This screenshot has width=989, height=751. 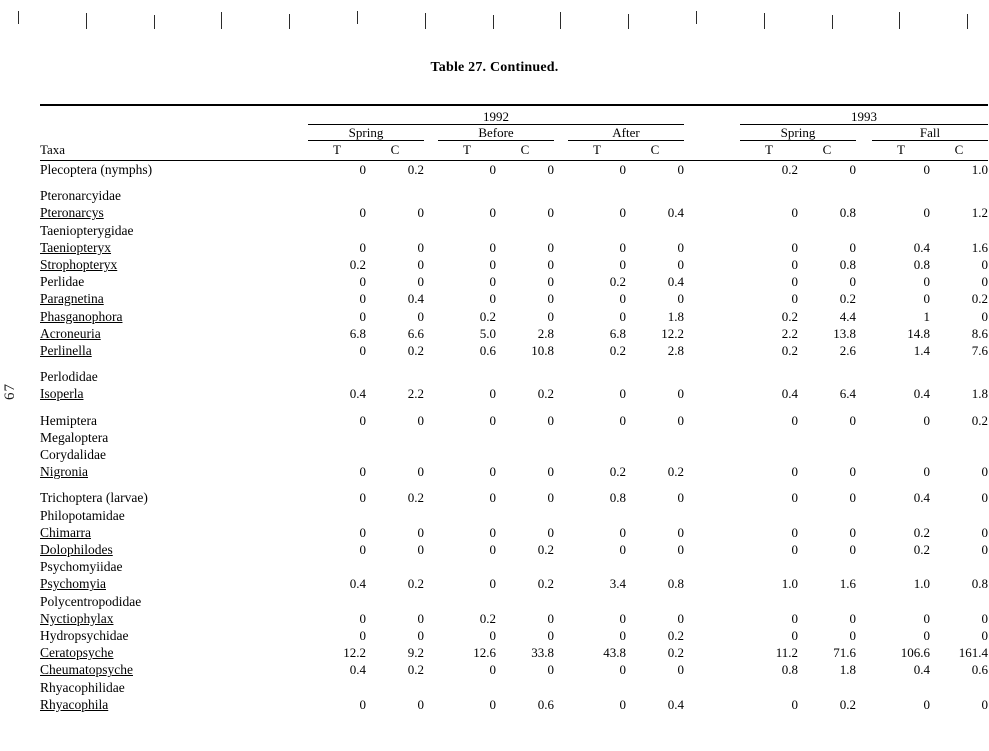 I want to click on table-row: Dolophilodes 0 0 0 0.2 0 0 0 0 0.2 0, so click(x=514, y=549).